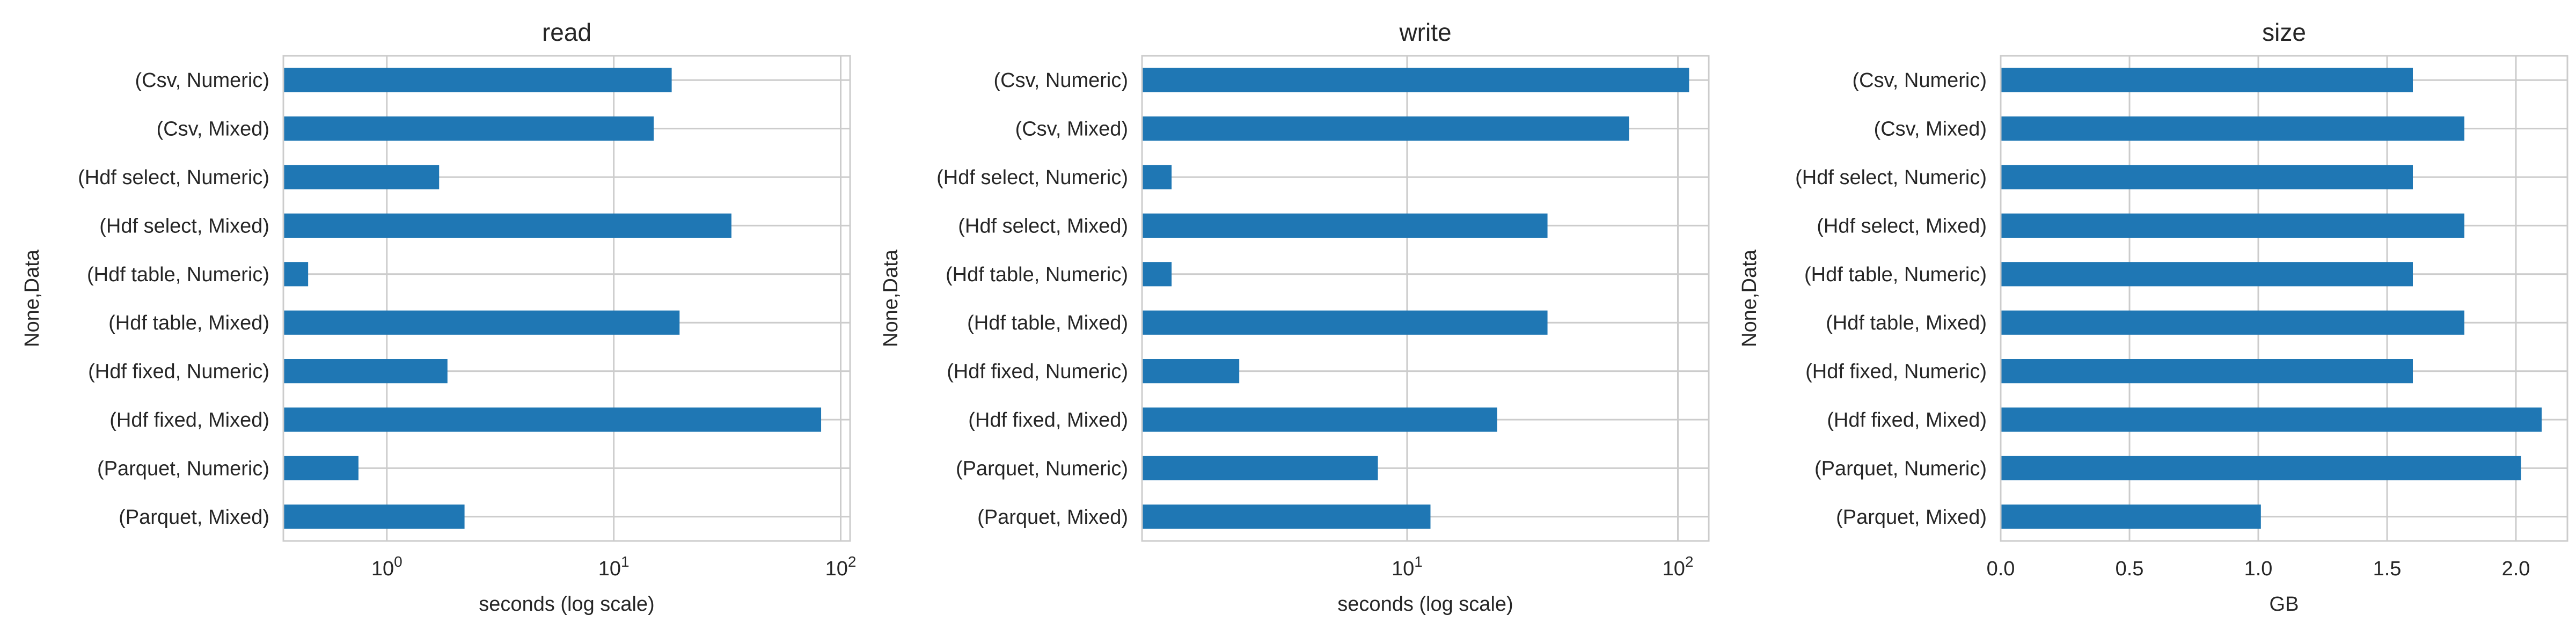 This screenshot has height=644, width=2576. Describe the element at coordinates (2258, 569) in the screenshot. I see `x-tick-label: 1.0` at that location.